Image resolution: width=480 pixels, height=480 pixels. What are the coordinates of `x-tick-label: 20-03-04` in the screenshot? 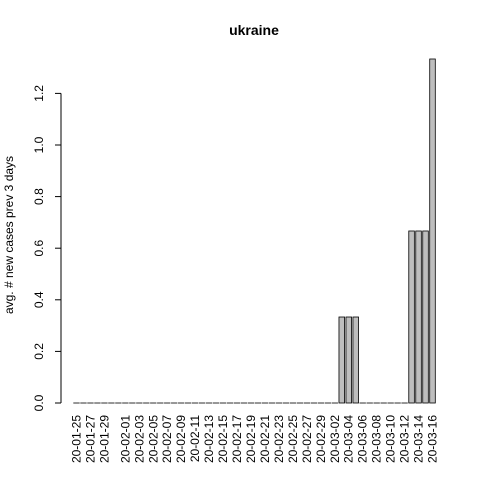 It's located at (349, 439).